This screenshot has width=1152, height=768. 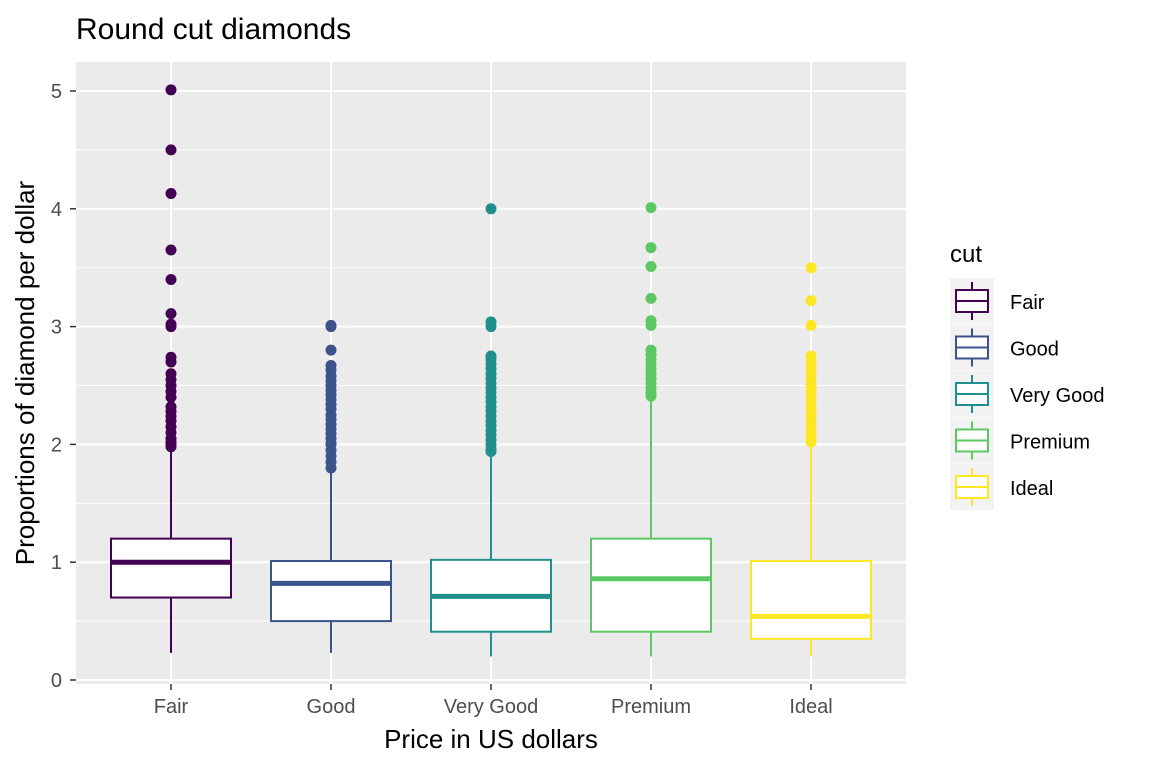 What do you see at coordinates (213, 29) in the screenshot?
I see `chart-title: Round cut diamonds` at bounding box center [213, 29].